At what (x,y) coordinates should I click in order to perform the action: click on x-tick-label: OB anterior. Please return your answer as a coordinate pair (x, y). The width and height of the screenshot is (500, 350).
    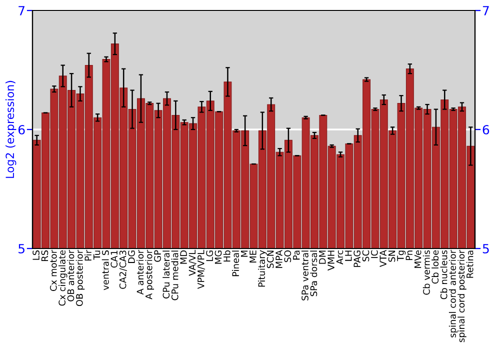
    Looking at the image, I should click on (70, 276).